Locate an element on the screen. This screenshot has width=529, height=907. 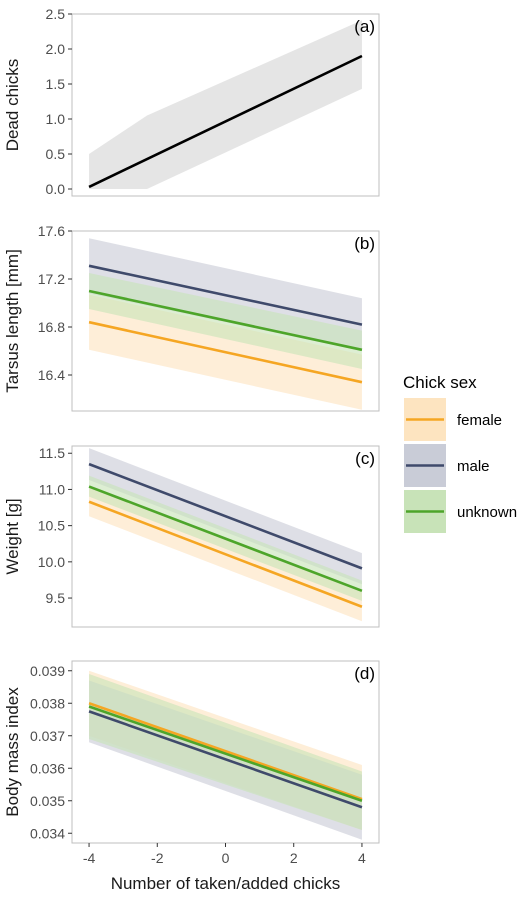
ci-band-fit is located at coordinates (225, 104).